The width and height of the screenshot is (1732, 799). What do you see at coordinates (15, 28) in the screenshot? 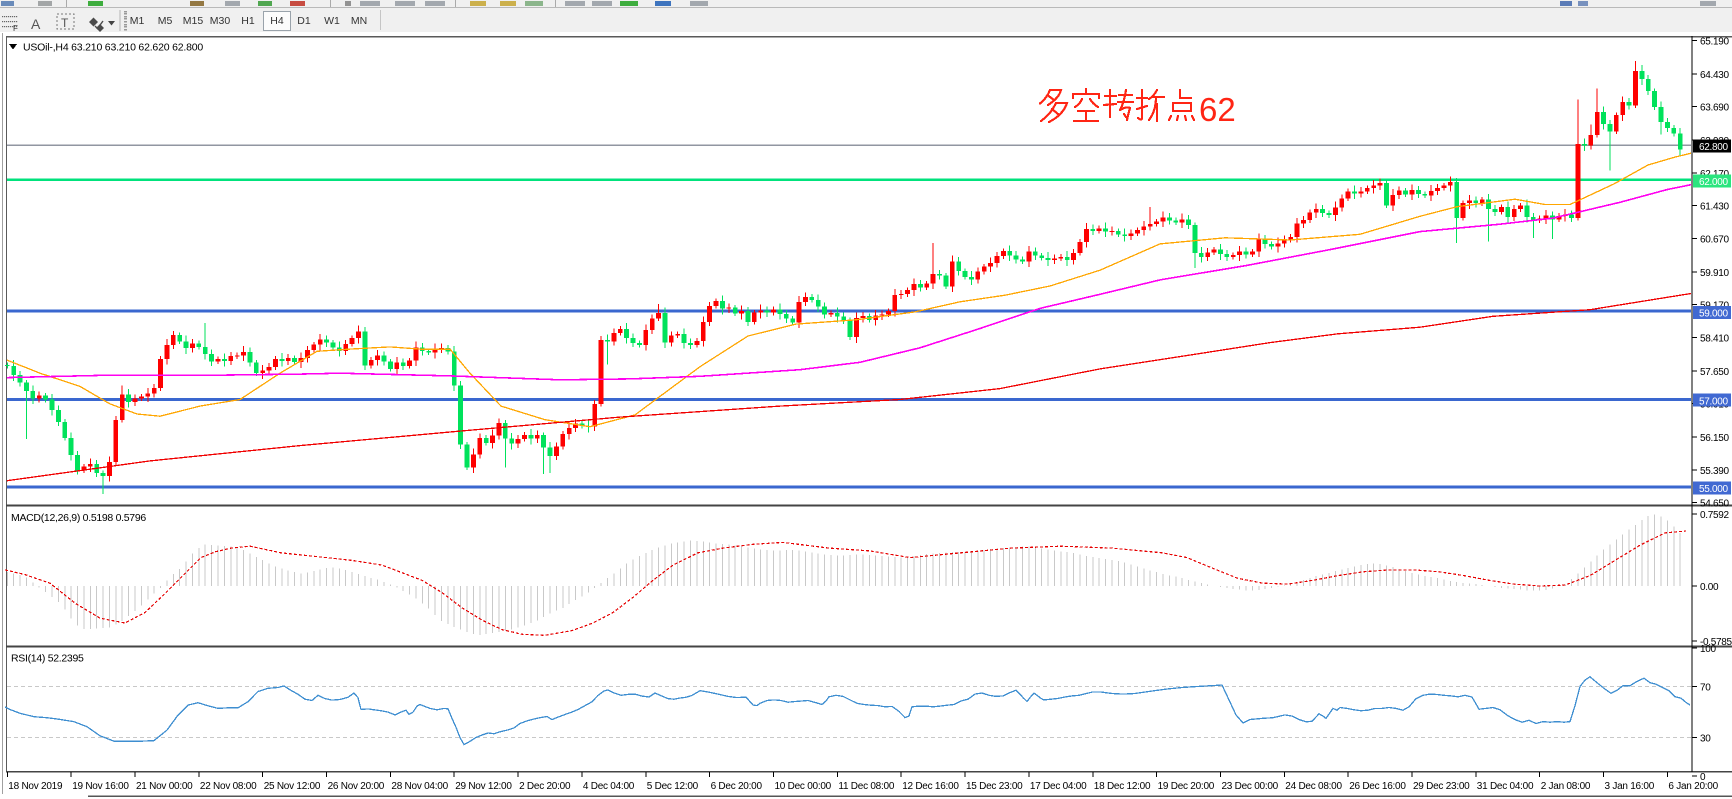
I see `svg-text: F` at bounding box center [15, 28].